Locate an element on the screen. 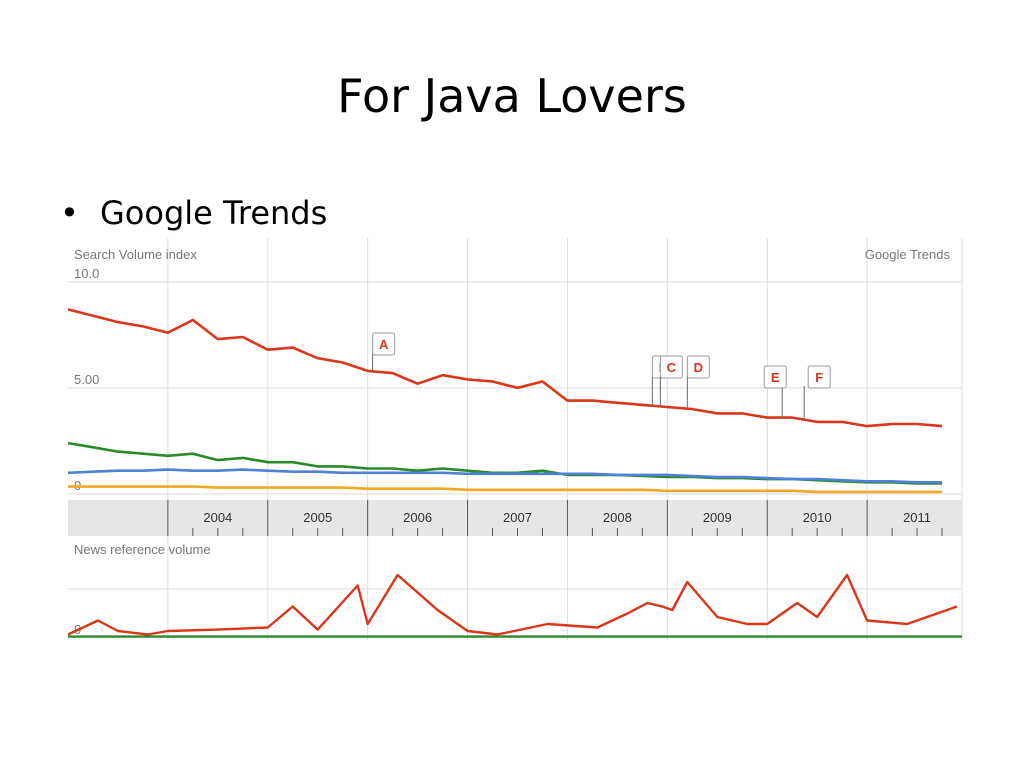 The height and width of the screenshot is (768, 1024). y-tick-label: 10.0 is located at coordinates (86, 273).